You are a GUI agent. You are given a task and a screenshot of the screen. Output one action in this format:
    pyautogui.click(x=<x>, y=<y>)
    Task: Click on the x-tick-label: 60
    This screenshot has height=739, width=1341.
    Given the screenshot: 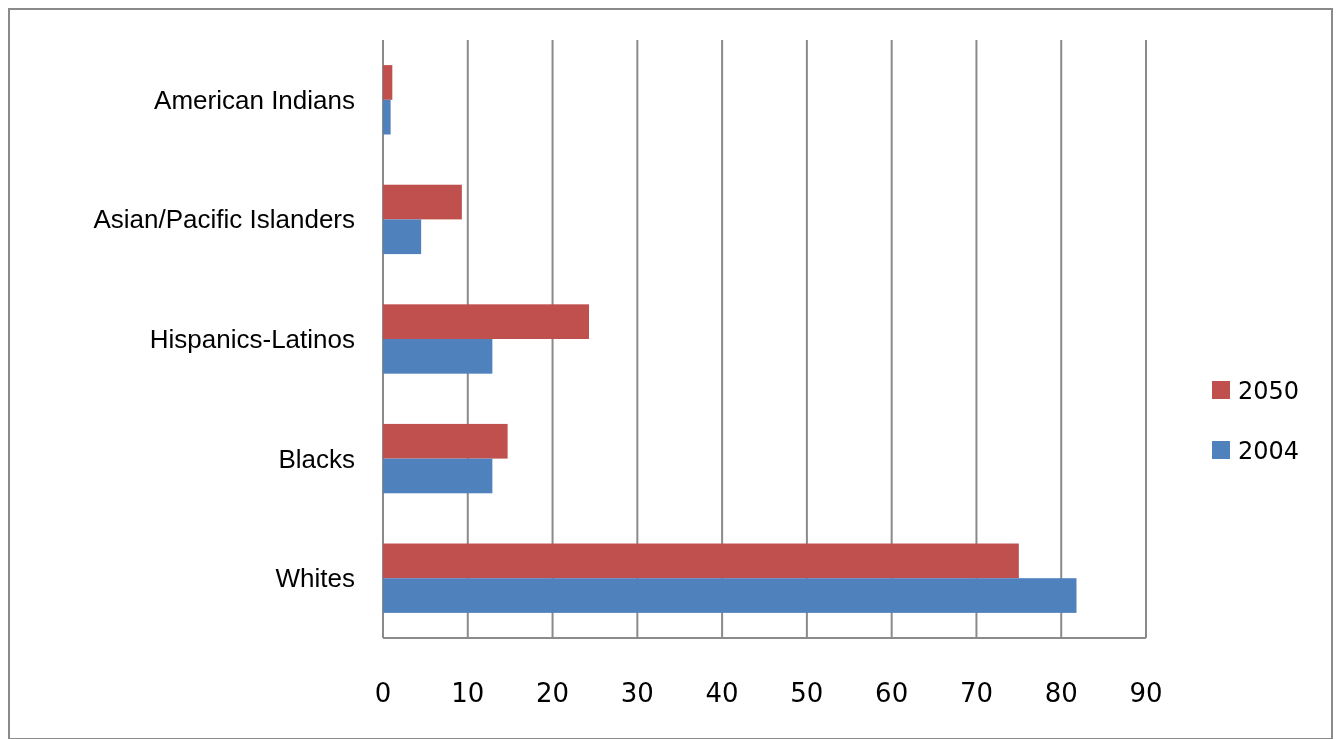 What is the action you would take?
    pyautogui.click(x=892, y=693)
    